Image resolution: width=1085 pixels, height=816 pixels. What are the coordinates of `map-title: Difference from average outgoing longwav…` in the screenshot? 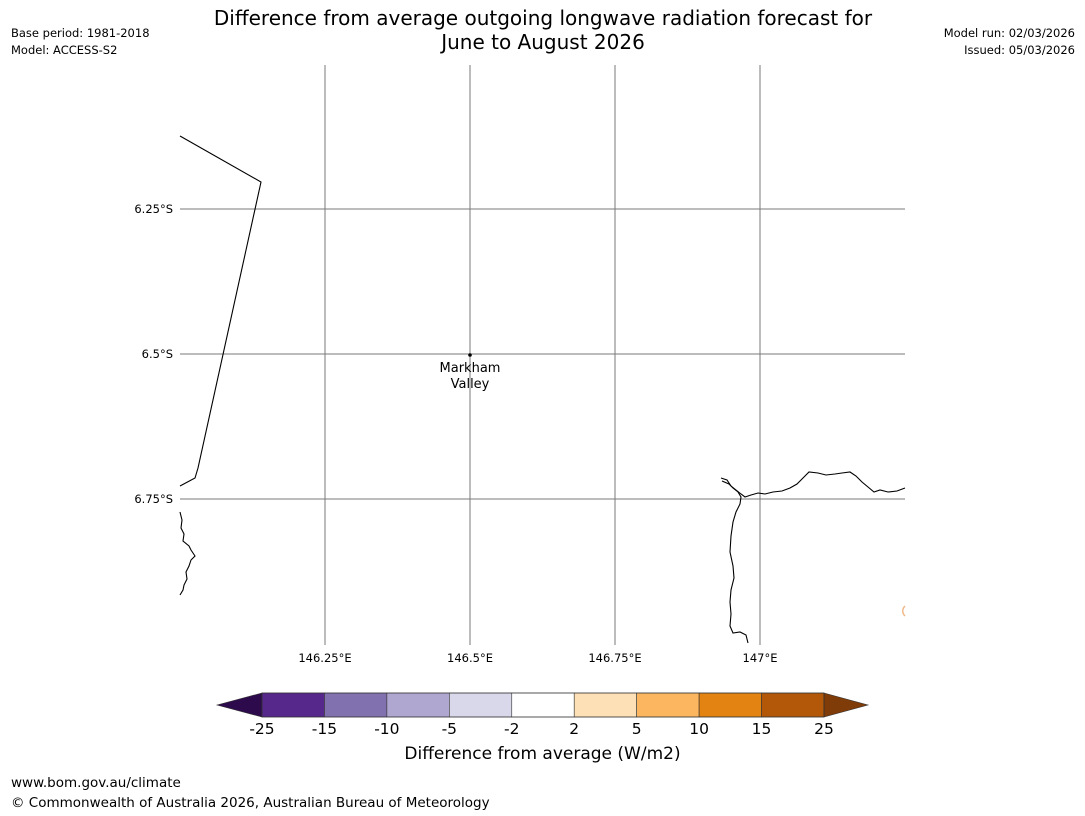 It's located at (543, 30).